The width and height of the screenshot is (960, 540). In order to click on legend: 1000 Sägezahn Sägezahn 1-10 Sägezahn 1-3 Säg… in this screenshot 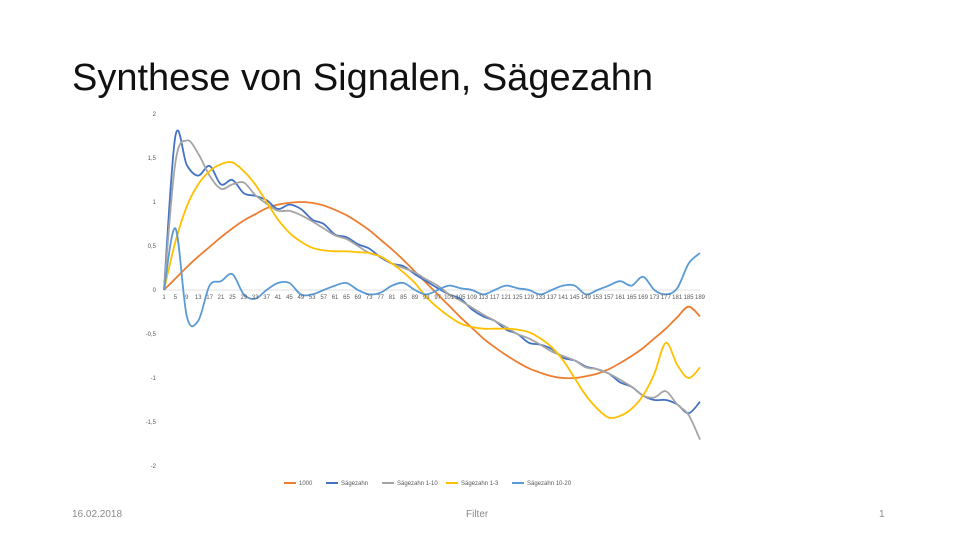, I will do `click(428, 484)`.